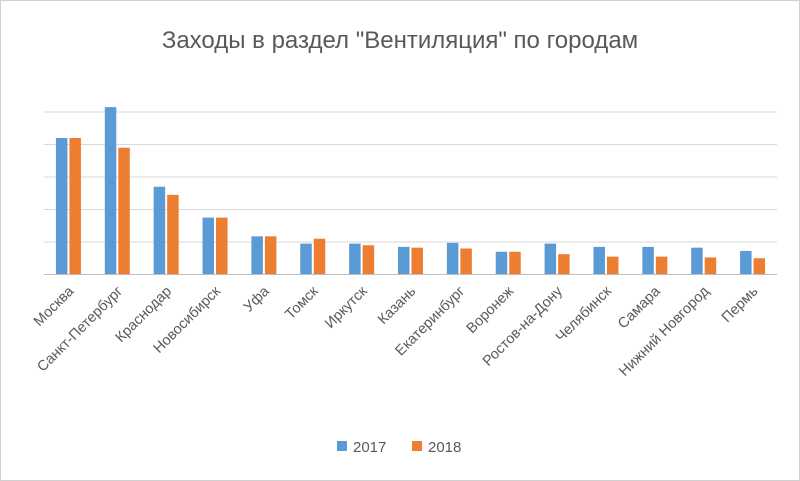 This screenshot has width=800, height=481. I want to click on category-label: Нижний Новгород, so click(664, 331).